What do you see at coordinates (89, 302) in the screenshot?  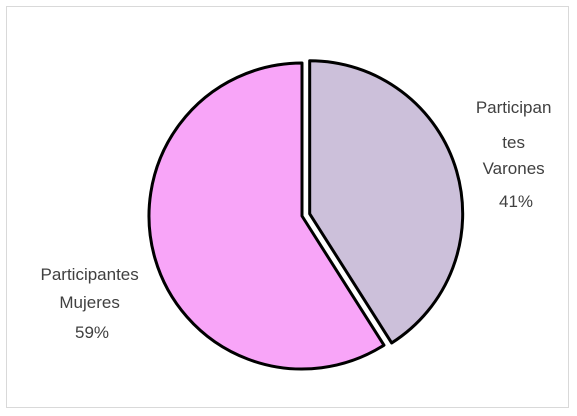 I see `slice-label-mujeres-line-2: Mujeres` at bounding box center [89, 302].